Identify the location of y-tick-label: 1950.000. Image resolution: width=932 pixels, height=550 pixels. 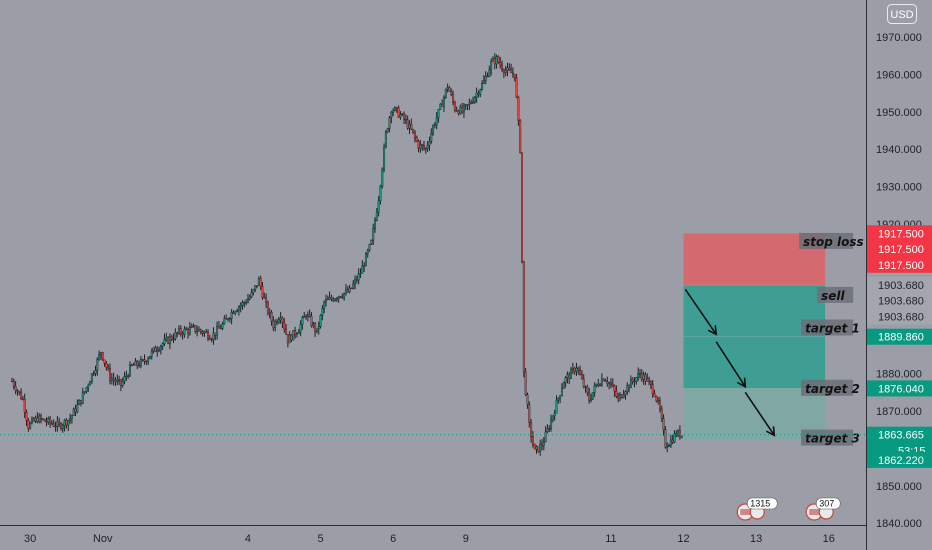
(899, 113).